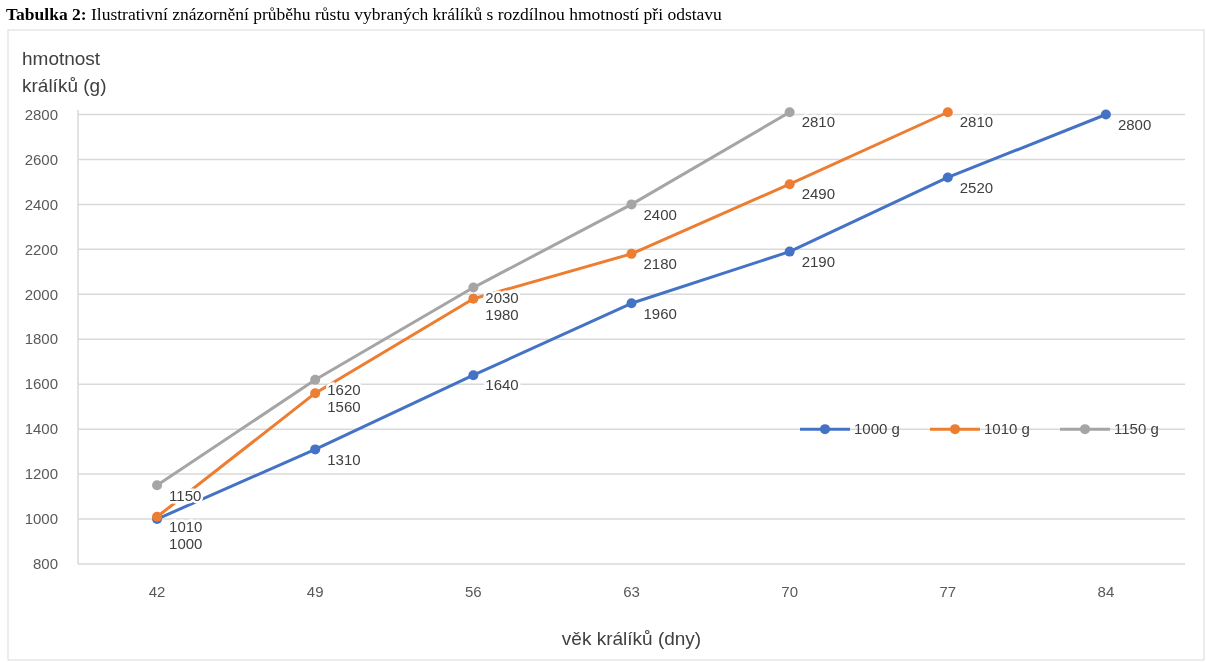 The width and height of the screenshot is (1206, 662). I want to click on y-tick-label: 2000, so click(41, 294).